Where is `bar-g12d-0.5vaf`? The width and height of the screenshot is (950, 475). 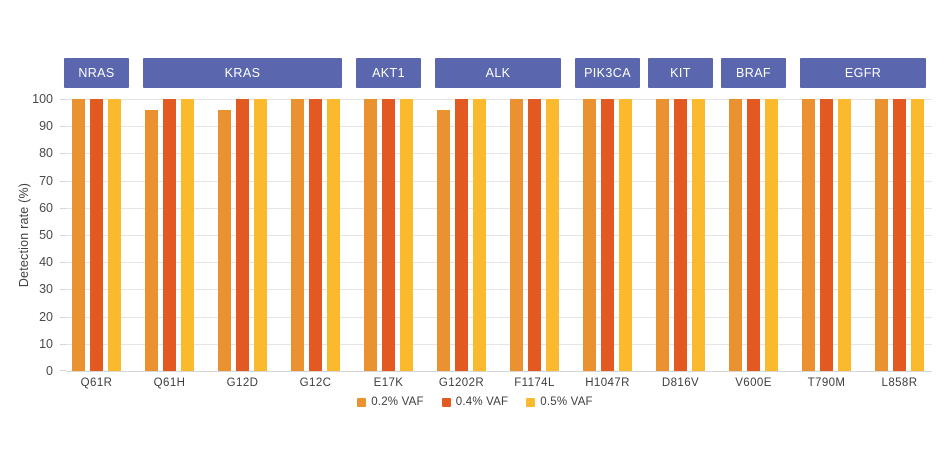 bar-g12d-0.5vaf is located at coordinates (260, 235).